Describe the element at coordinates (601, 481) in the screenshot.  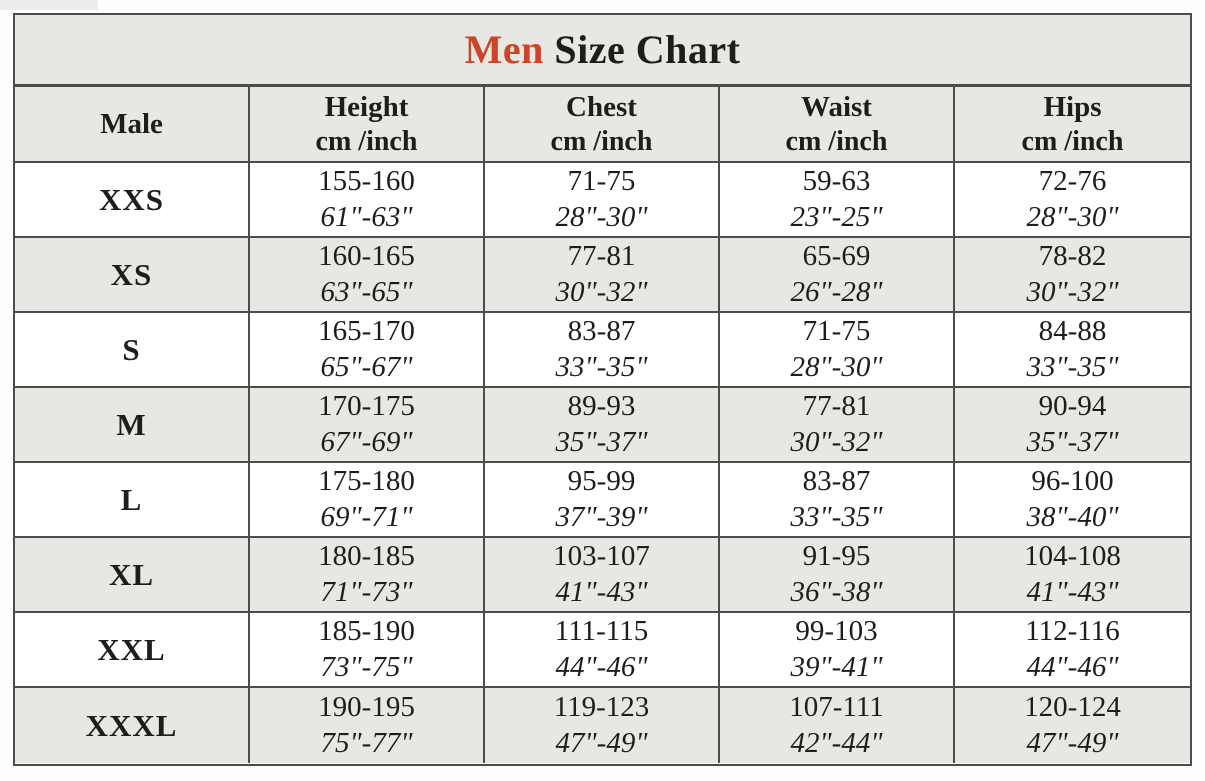
I see `cm-range: 95-99` at that location.